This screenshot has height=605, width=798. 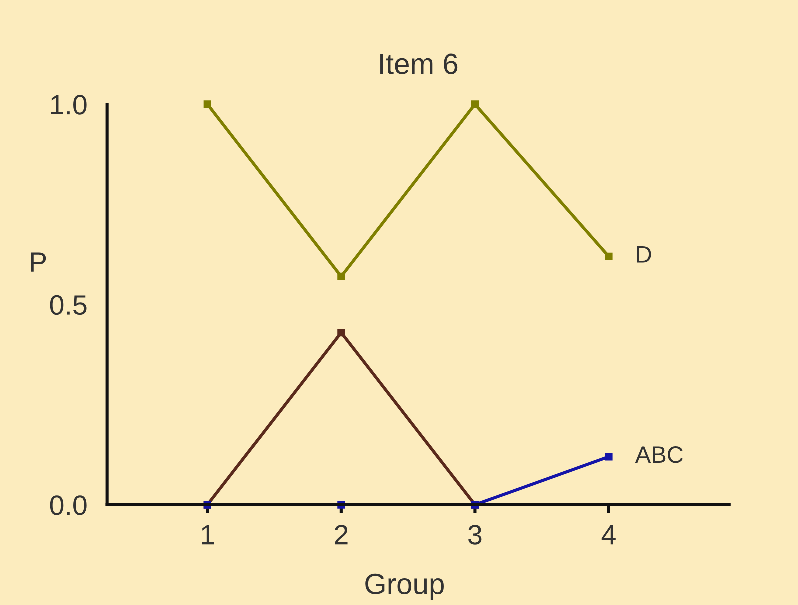 What do you see at coordinates (644, 254) in the screenshot?
I see `series-label: D` at bounding box center [644, 254].